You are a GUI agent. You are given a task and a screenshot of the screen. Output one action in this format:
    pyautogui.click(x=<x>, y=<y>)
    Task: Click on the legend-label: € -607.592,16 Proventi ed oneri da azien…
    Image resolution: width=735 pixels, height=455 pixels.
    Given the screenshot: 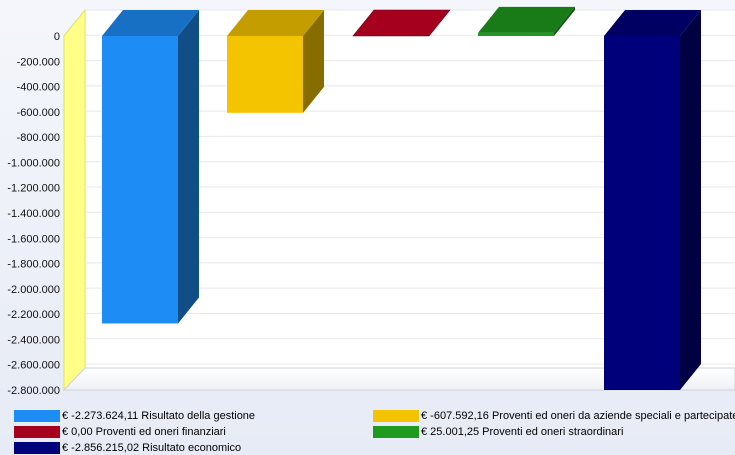 What is the action you would take?
    pyautogui.click(x=578, y=416)
    